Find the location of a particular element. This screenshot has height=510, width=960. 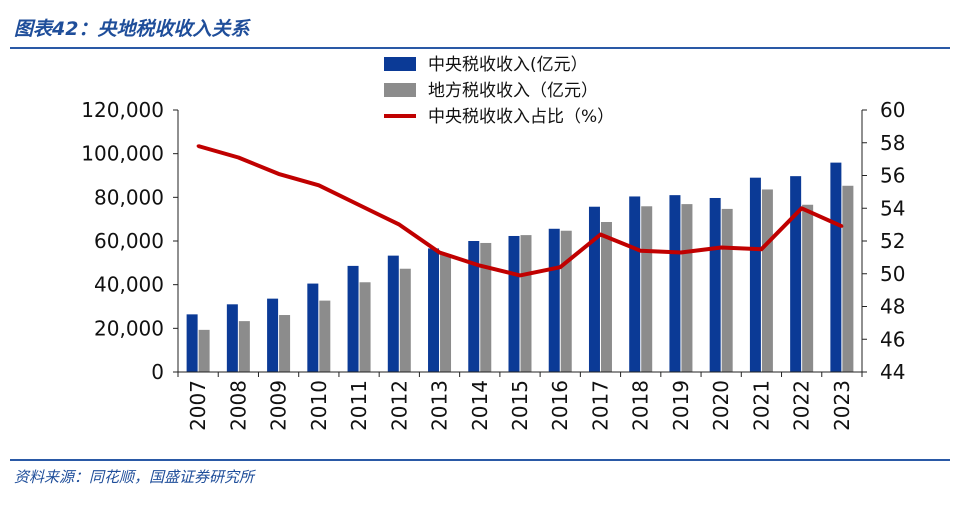

bar-local-2015 is located at coordinates (526, 303).